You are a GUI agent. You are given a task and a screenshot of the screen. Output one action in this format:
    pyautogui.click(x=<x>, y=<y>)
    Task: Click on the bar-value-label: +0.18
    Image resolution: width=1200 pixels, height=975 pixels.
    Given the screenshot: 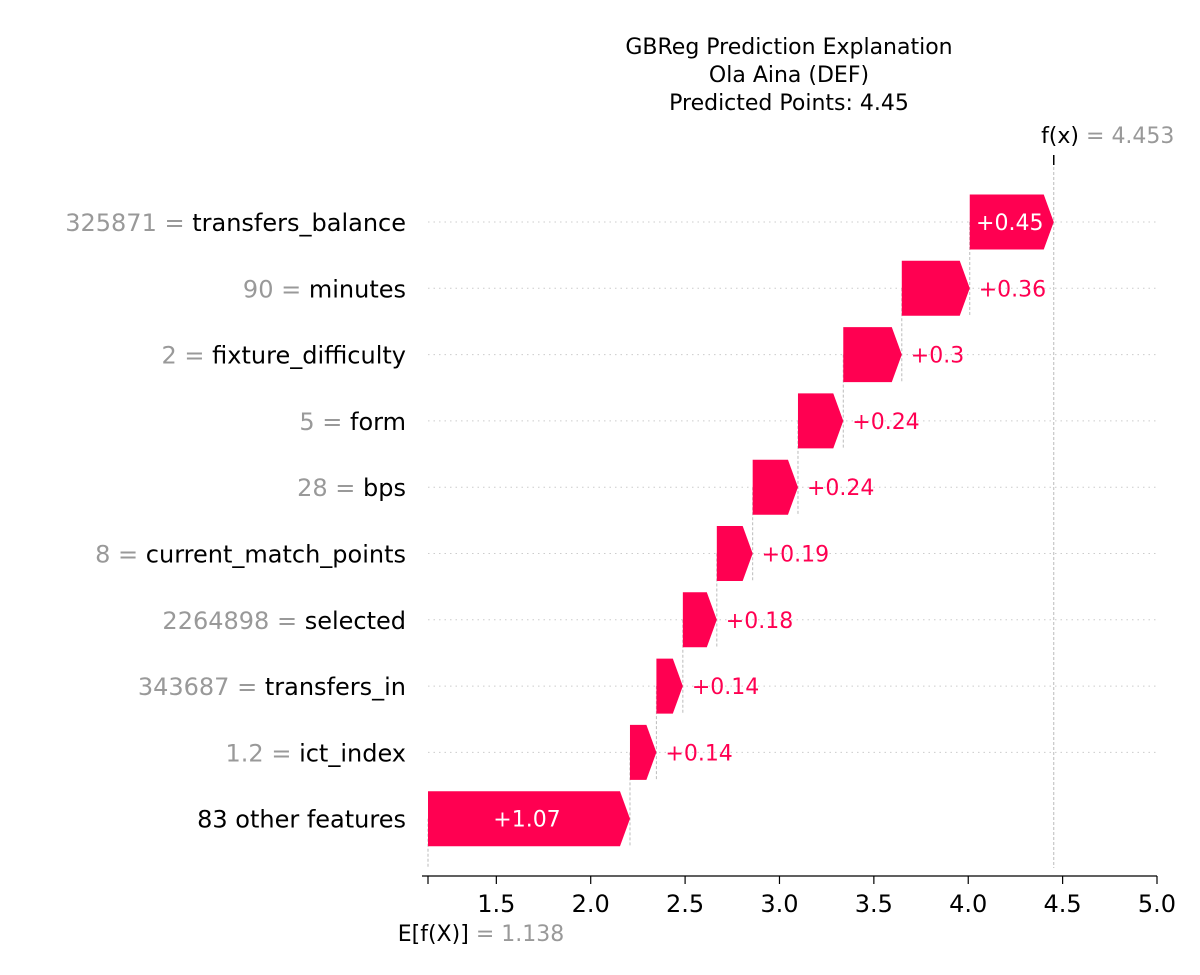 What is the action you would take?
    pyautogui.click(x=759, y=621)
    